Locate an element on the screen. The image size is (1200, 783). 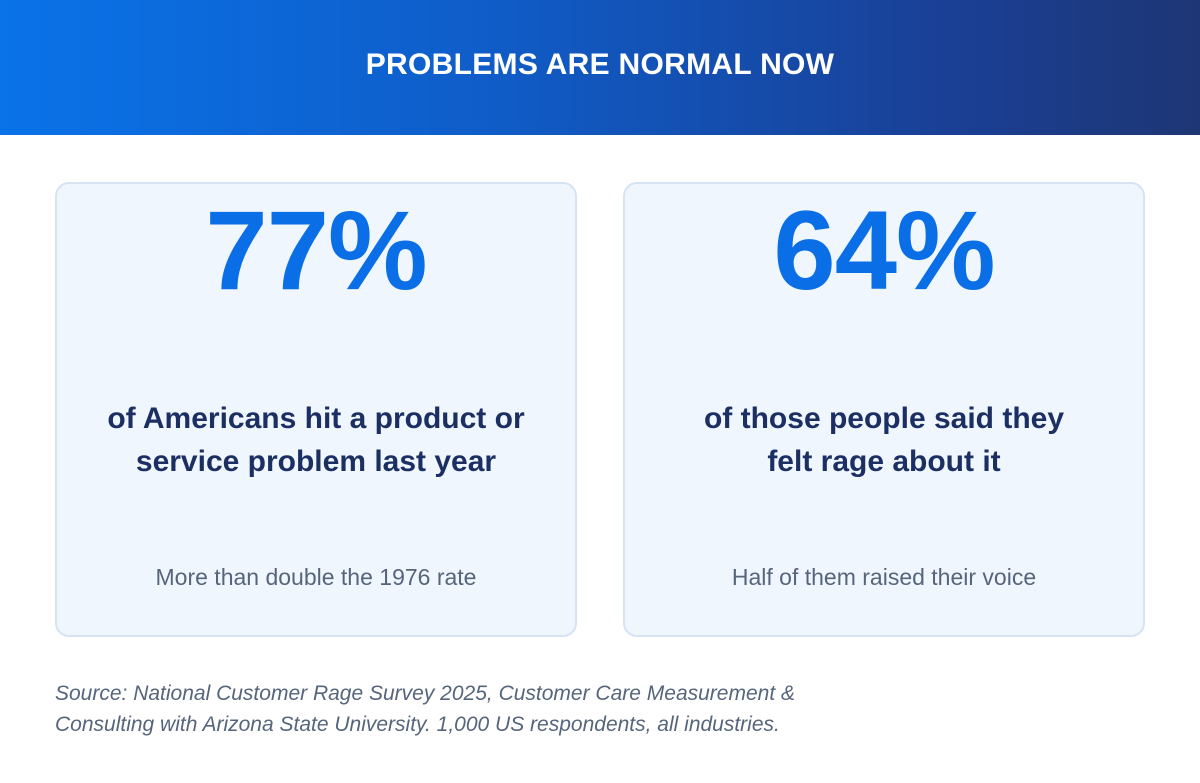
stat-description-line: felt rage about it is located at coordinates (884, 461).